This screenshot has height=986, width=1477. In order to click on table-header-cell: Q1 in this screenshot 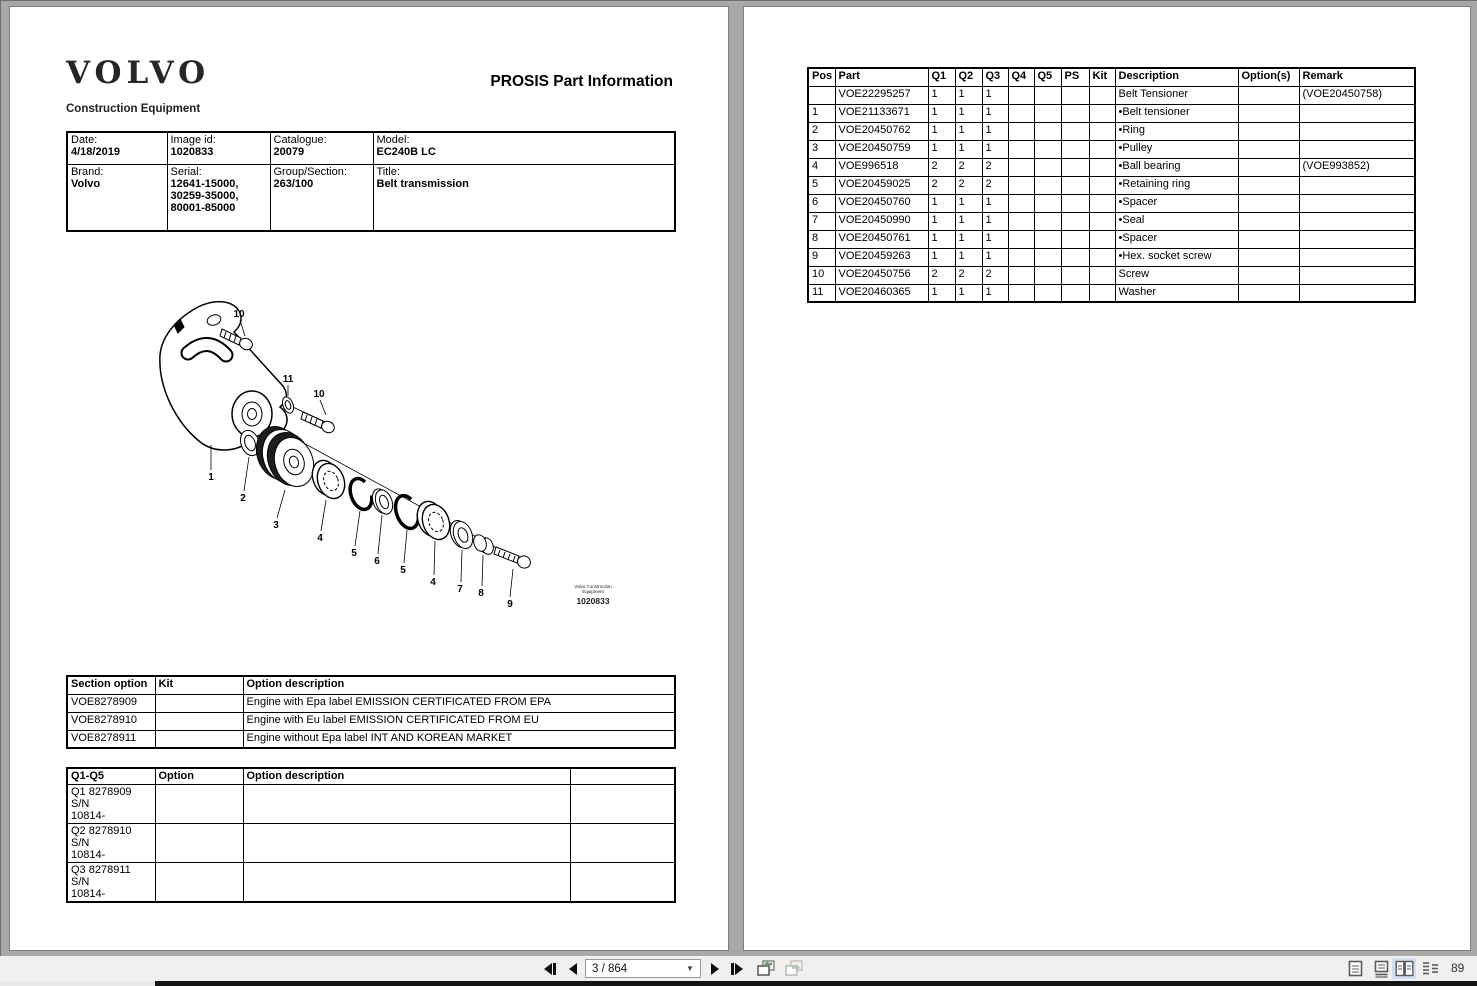, I will do `click(941, 77)`.